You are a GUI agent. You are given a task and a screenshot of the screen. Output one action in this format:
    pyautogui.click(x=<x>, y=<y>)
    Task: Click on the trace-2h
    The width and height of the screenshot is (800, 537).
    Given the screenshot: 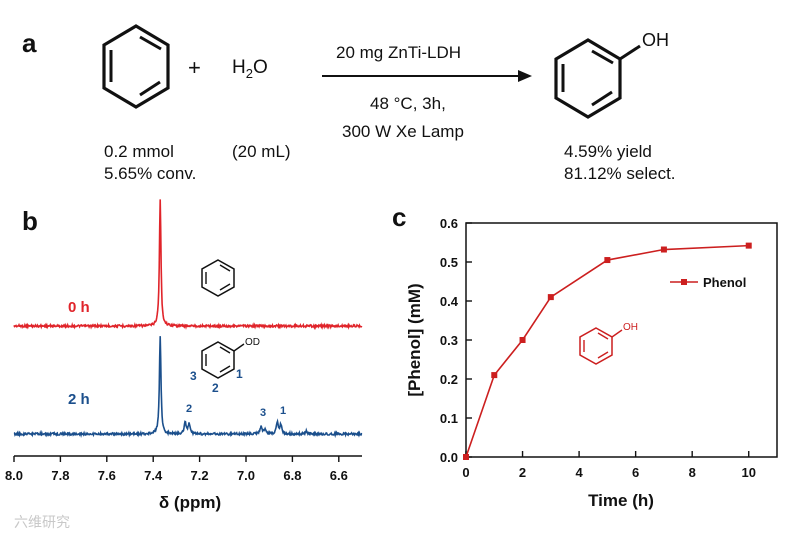 What is the action you would take?
    pyautogui.click(x=188, y=387)
    